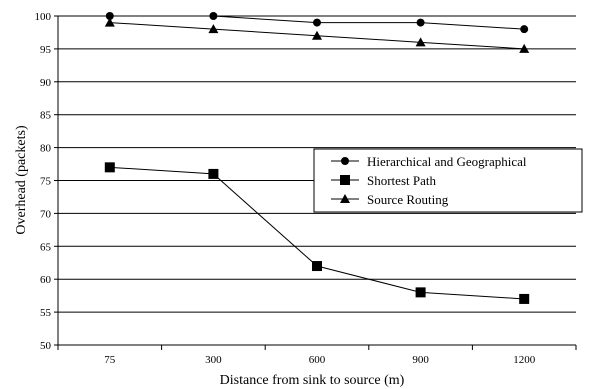 The width and height of the screenshot is (591, 389). Describe the element at coordinates (447, 161) in the screenshot. I see `legend-label: Hierarchical and Geographical` at that location.